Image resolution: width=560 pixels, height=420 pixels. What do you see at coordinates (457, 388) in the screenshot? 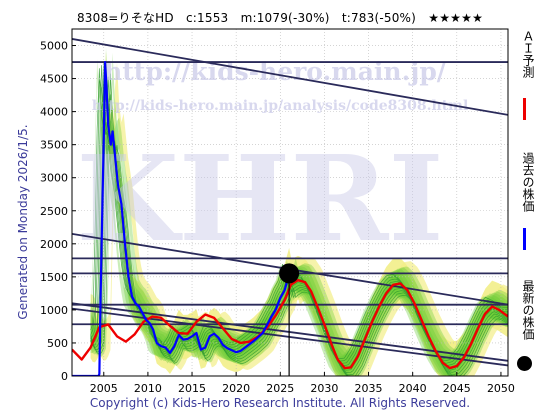
I see `x-tick-label: 2045` at bounding box center [457, 388].